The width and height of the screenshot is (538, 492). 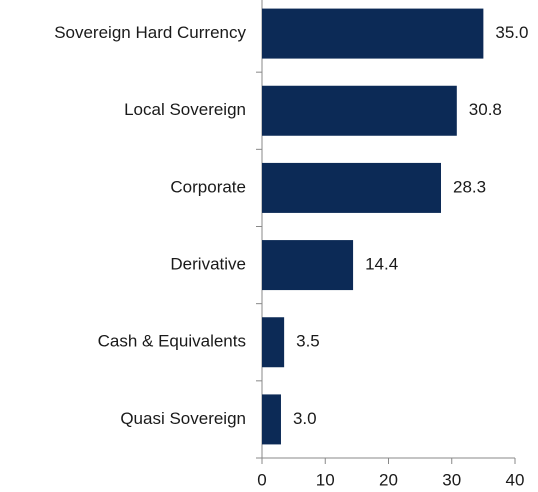 What do you see at coordinates (183, 418) in the screenshot?
I see `y-tick-label: Quasi Sovereign` at bounding box center [183, 418].